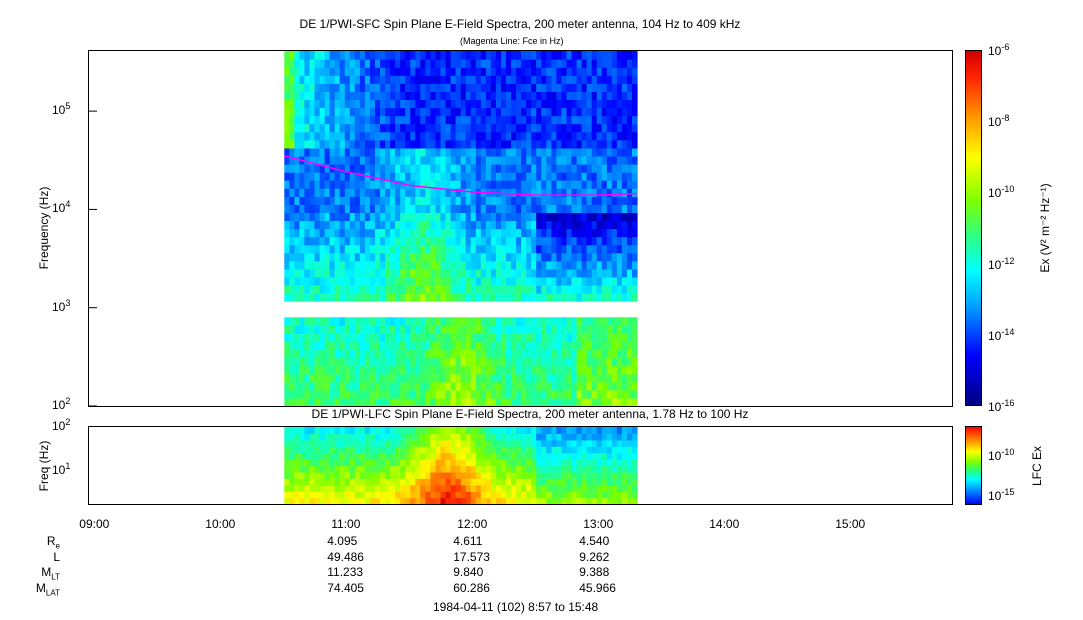  Describe the element at coordinates (47, 588) in the screenshot. I see `ephemeris-row-label: MLAT` at that location.